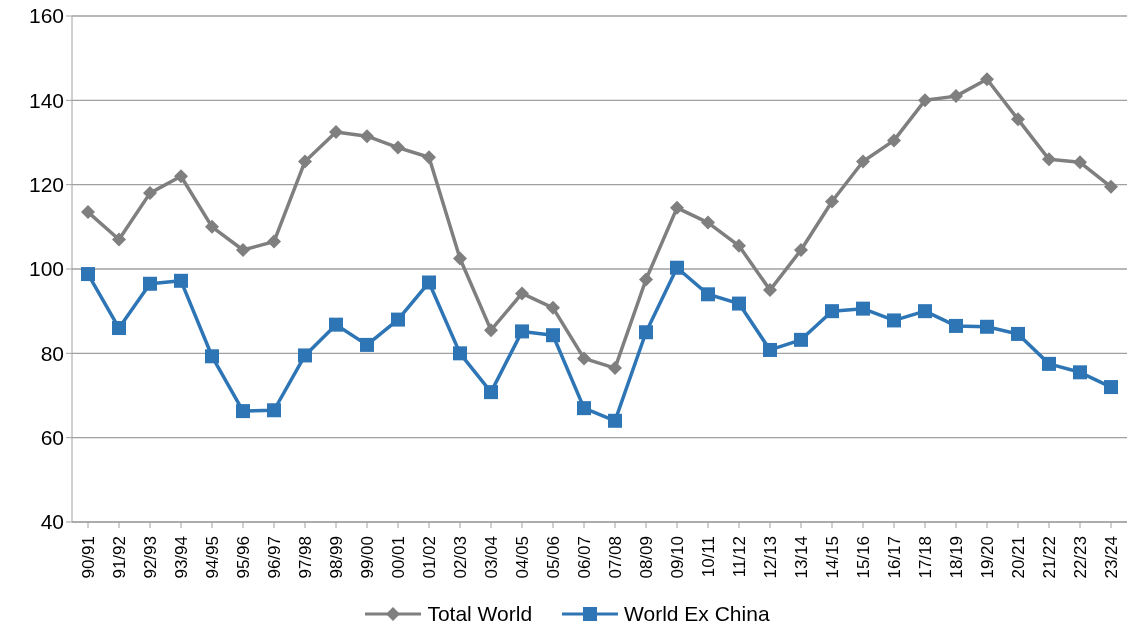 The image size is (1143, 634). What do you see at coordinates (119, 557) in the screenshot?
I see `x-tick-label: 91/92` at bounding box center [119, 557].